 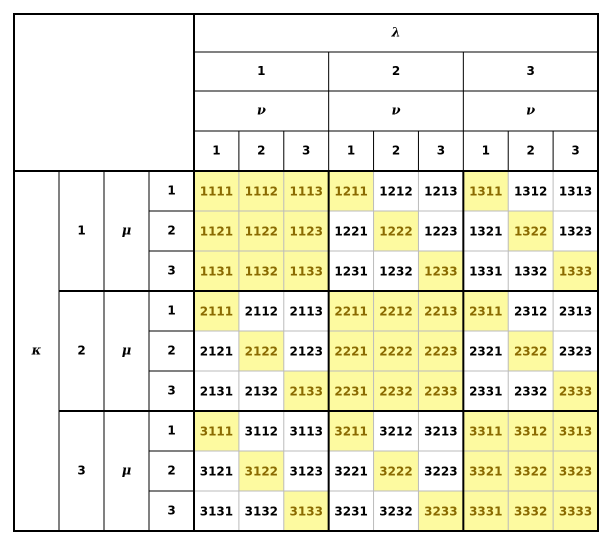 I want to click on cell-value: 2312, so click(x=530, y=312).